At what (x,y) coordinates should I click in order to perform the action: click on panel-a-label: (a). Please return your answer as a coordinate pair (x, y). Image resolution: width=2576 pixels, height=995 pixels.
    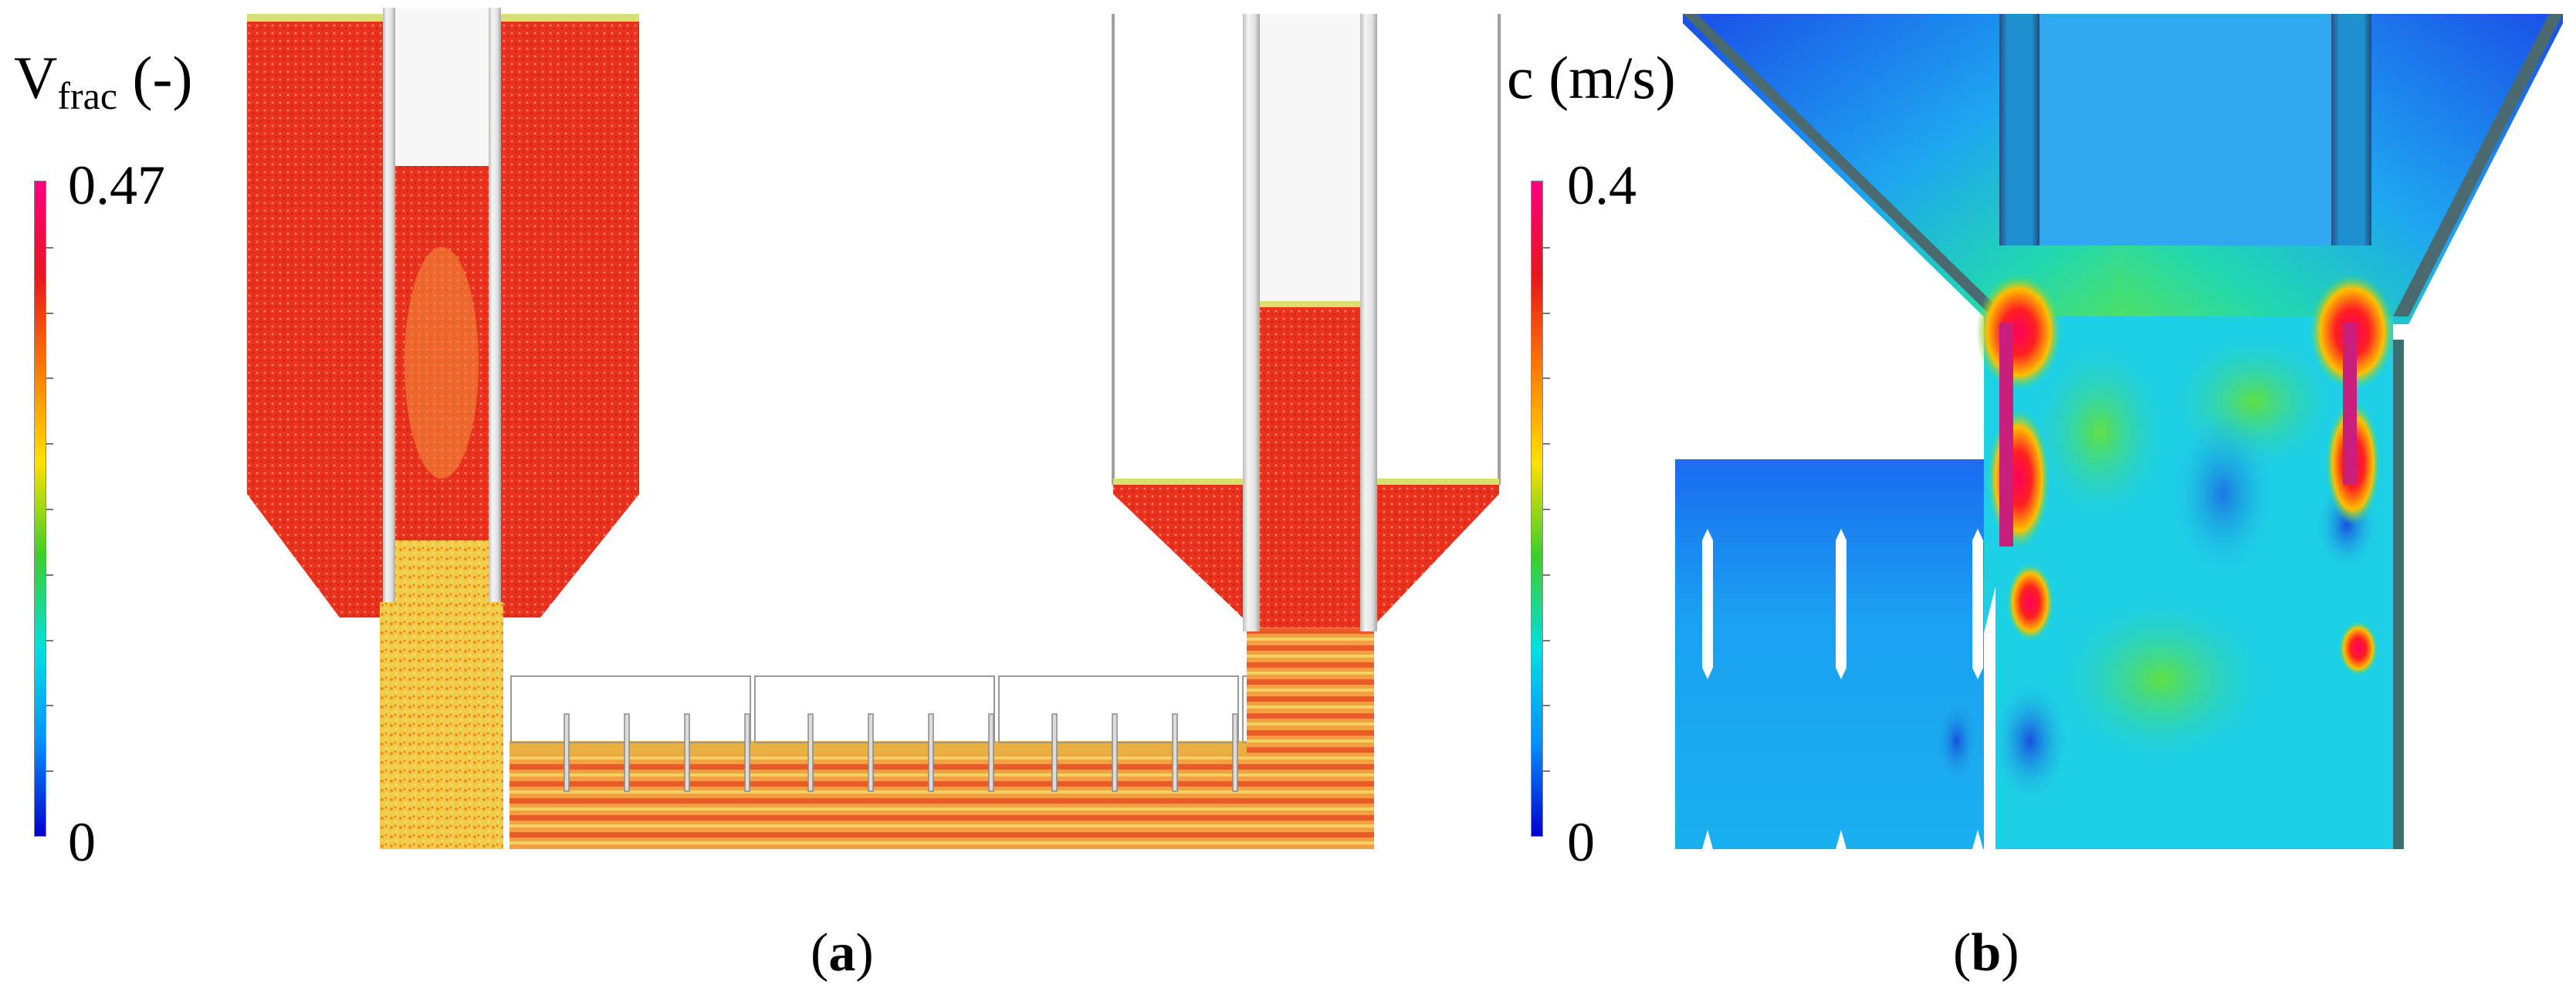
    Looking at the image, I should click on (842, 953).